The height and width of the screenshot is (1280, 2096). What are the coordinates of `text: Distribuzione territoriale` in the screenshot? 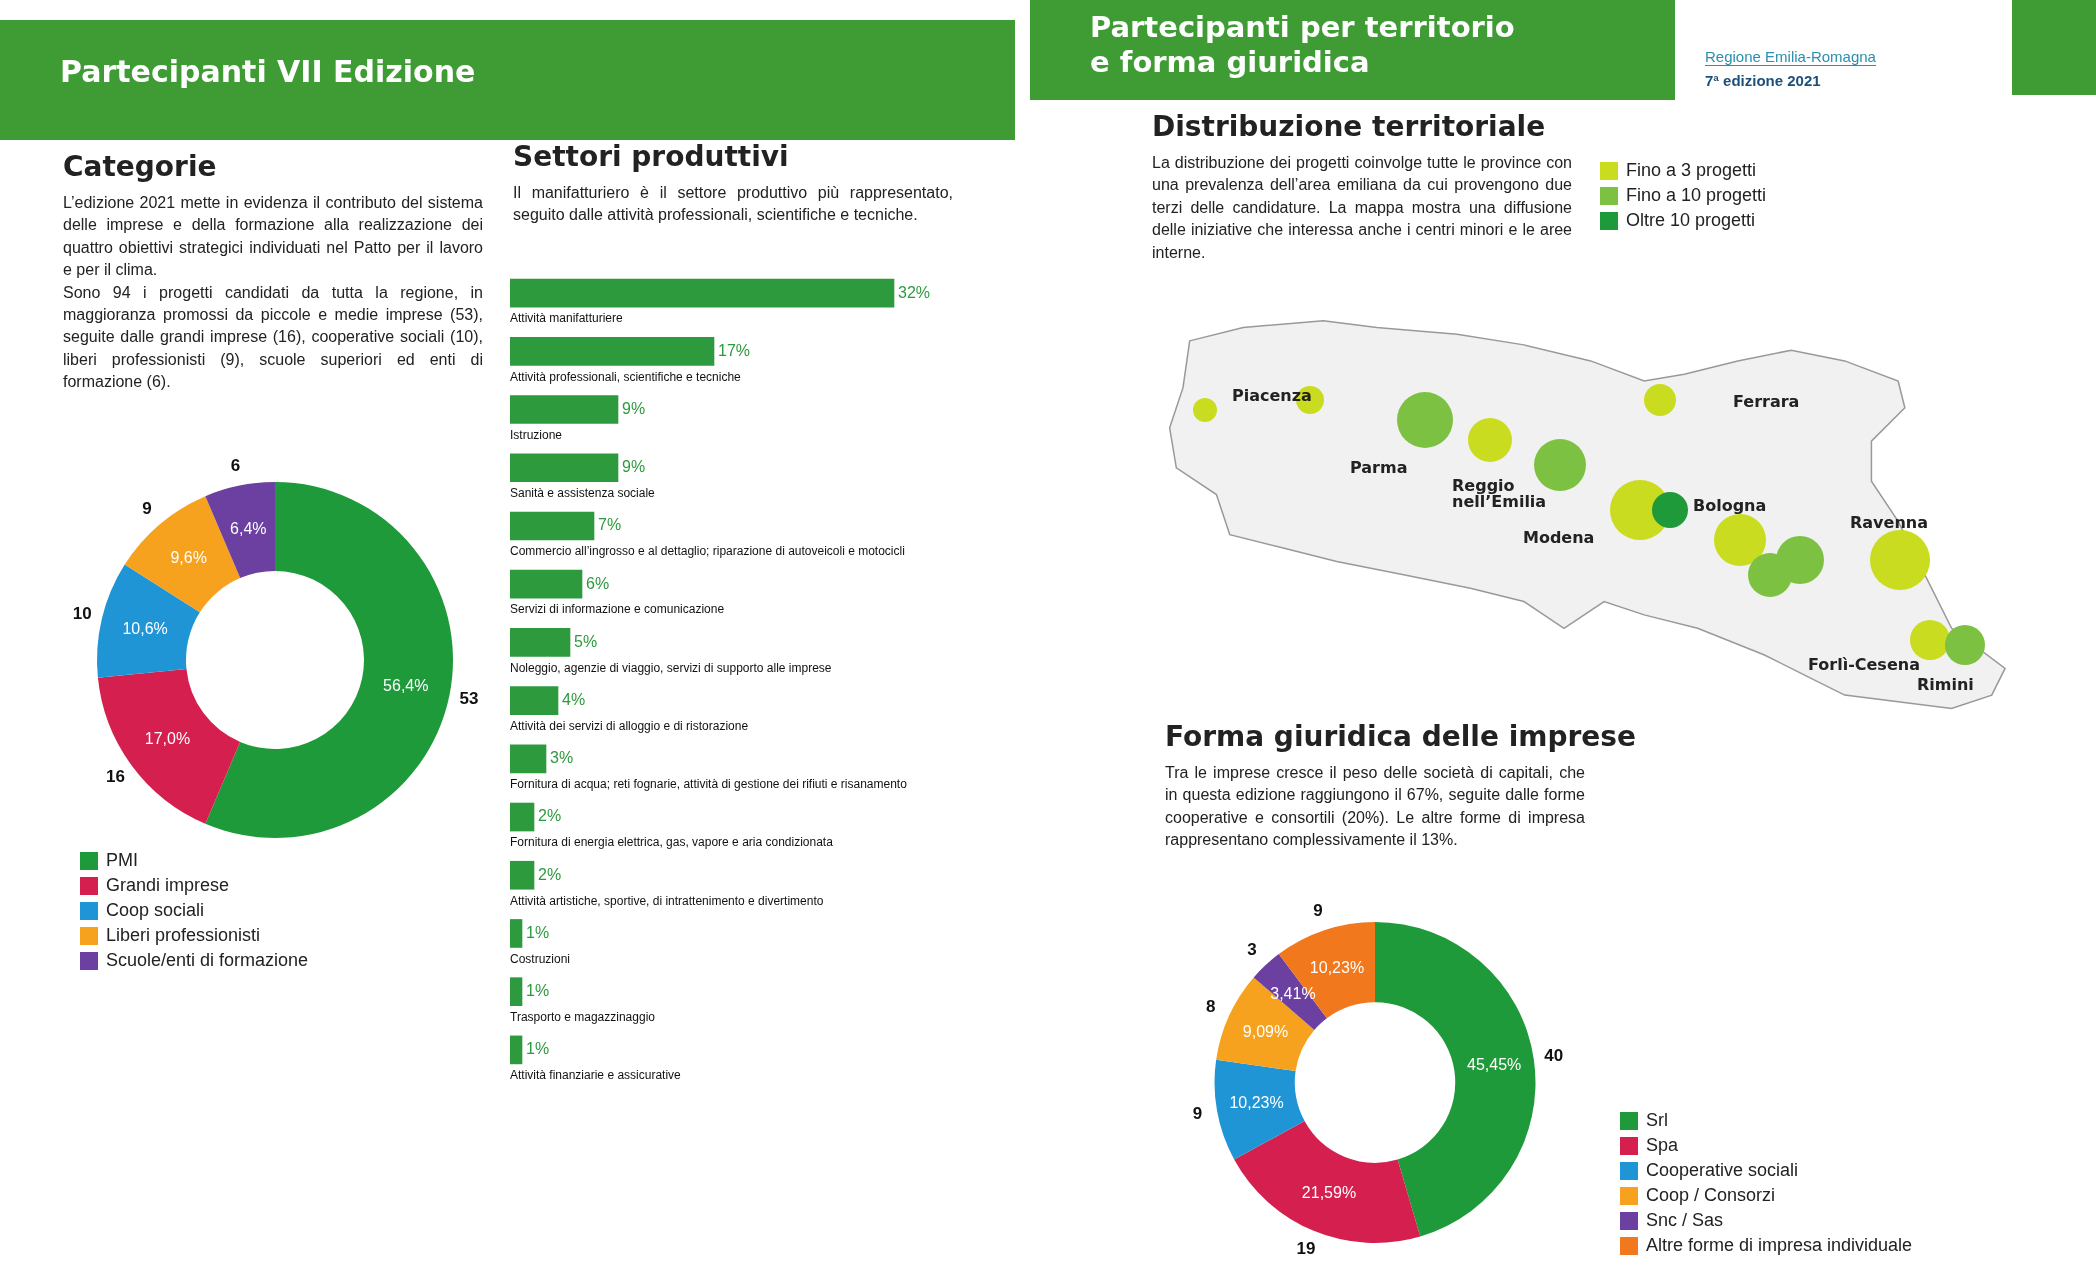 It's located at (1349, 126).